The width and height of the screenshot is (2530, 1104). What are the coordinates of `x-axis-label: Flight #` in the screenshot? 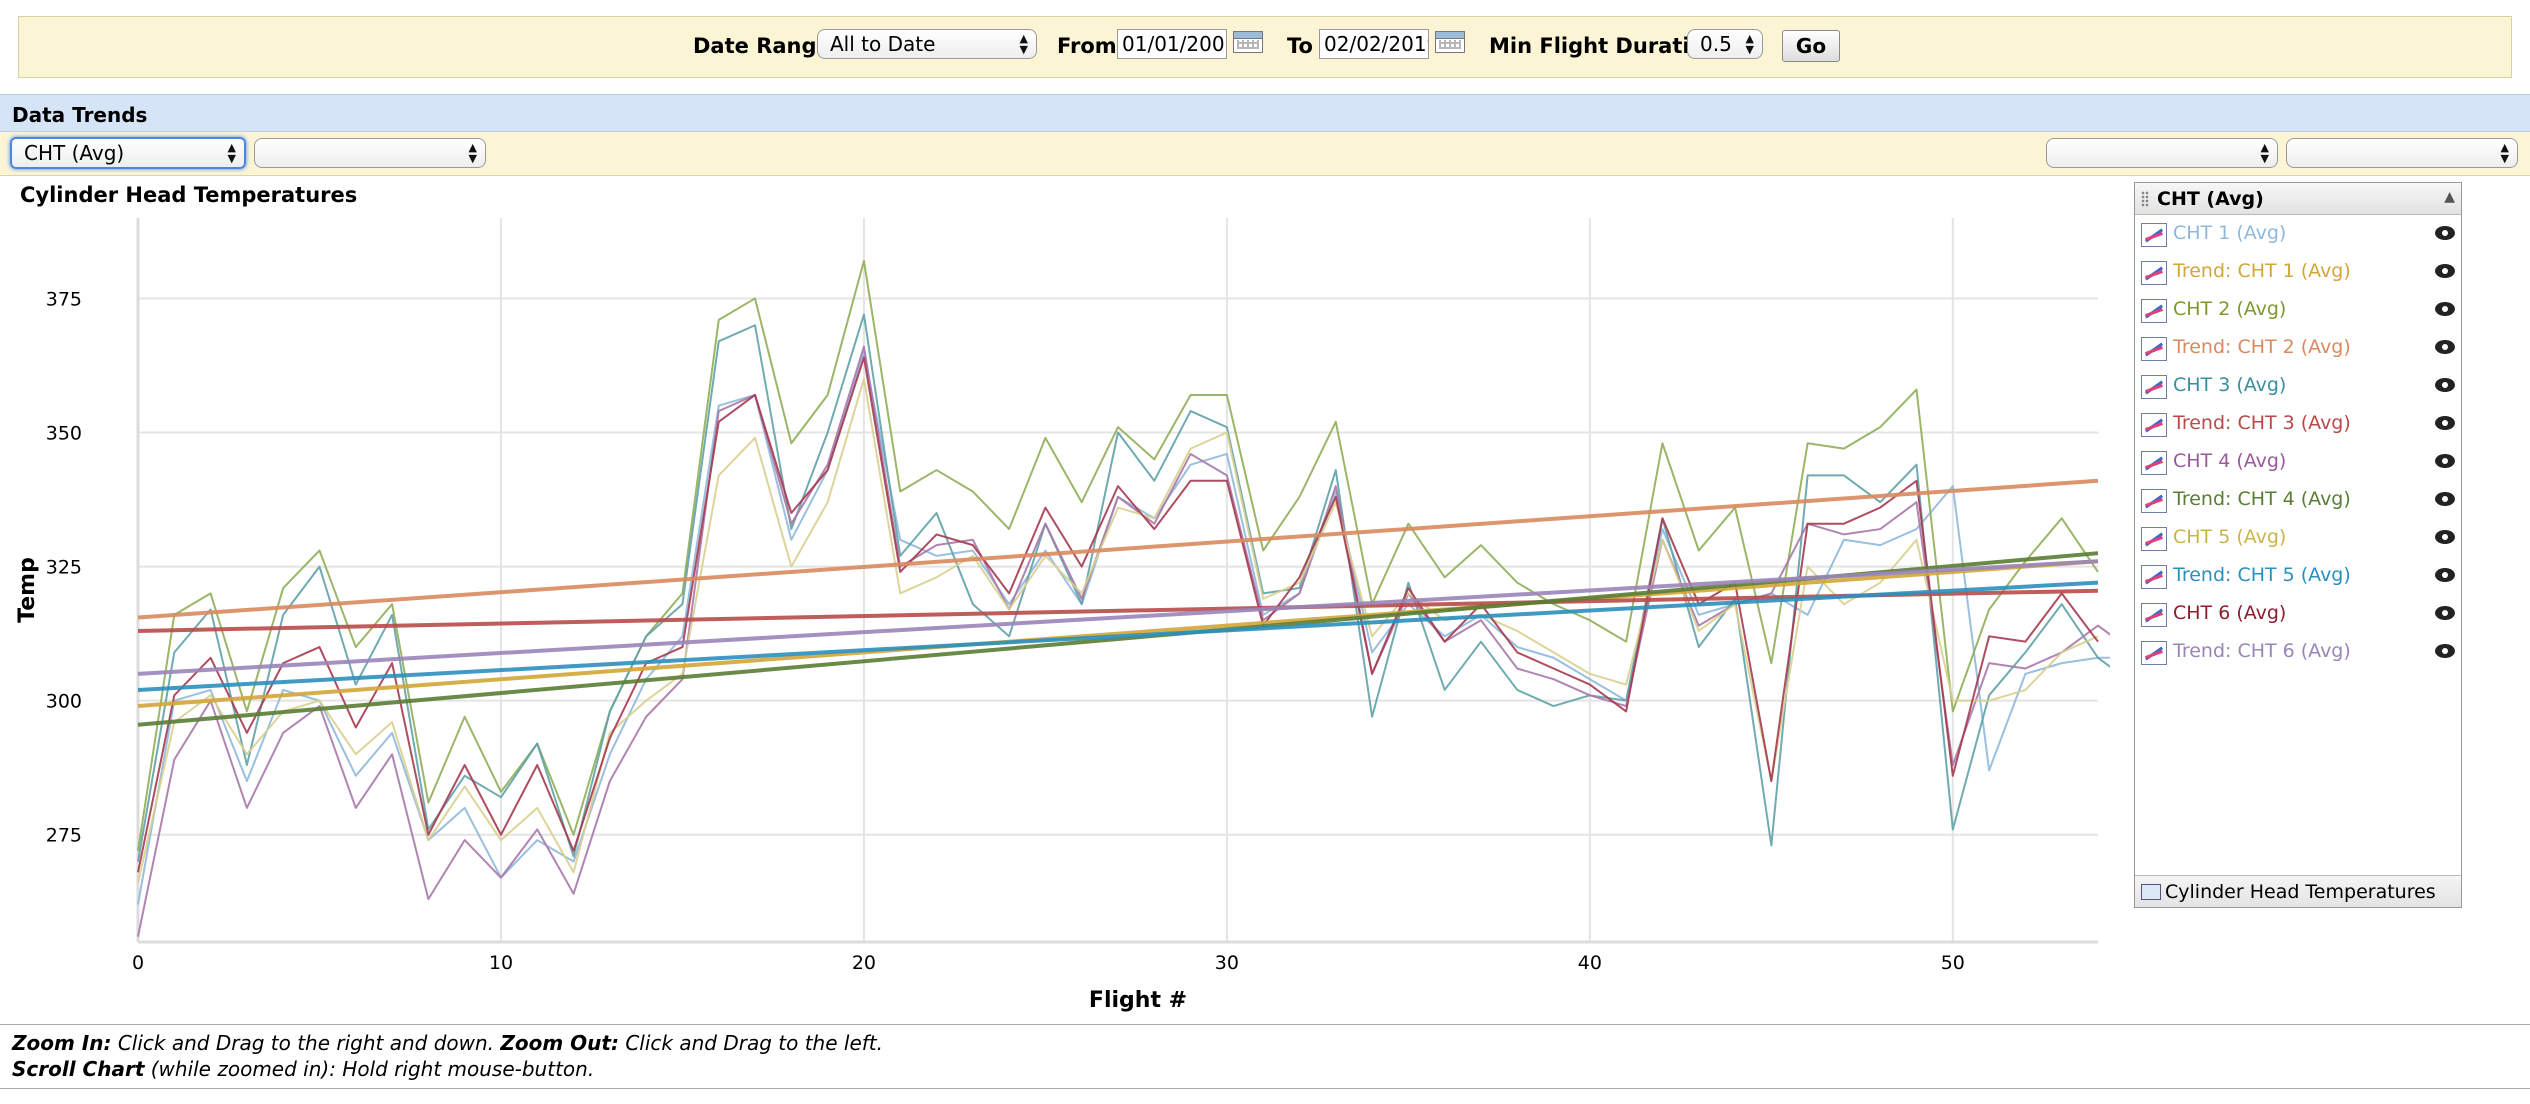 It's located at (1138, 1000).